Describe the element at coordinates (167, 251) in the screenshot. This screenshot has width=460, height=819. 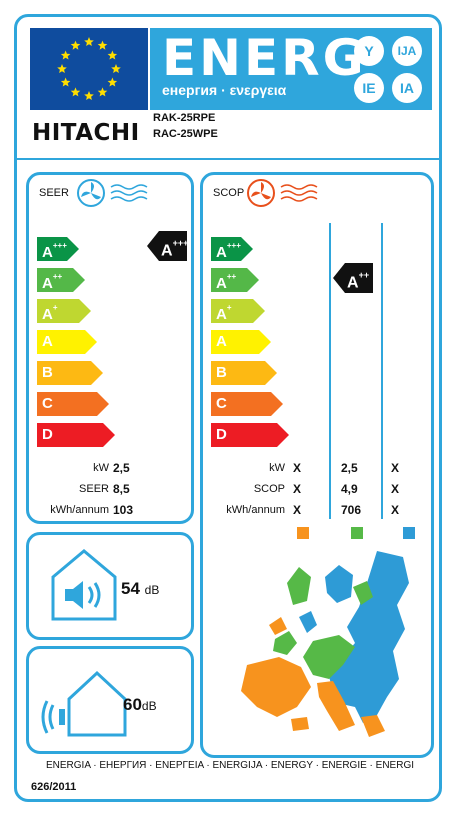
I see `seer-badge-letter: A` at that location.